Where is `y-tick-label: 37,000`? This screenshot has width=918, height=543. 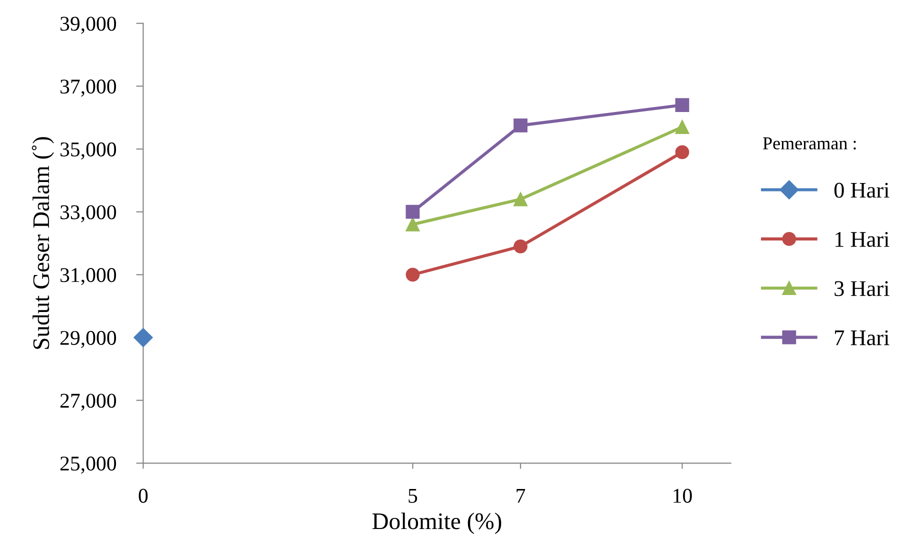 y-tick-label: 37,000 is located at coordinates (88, 88).